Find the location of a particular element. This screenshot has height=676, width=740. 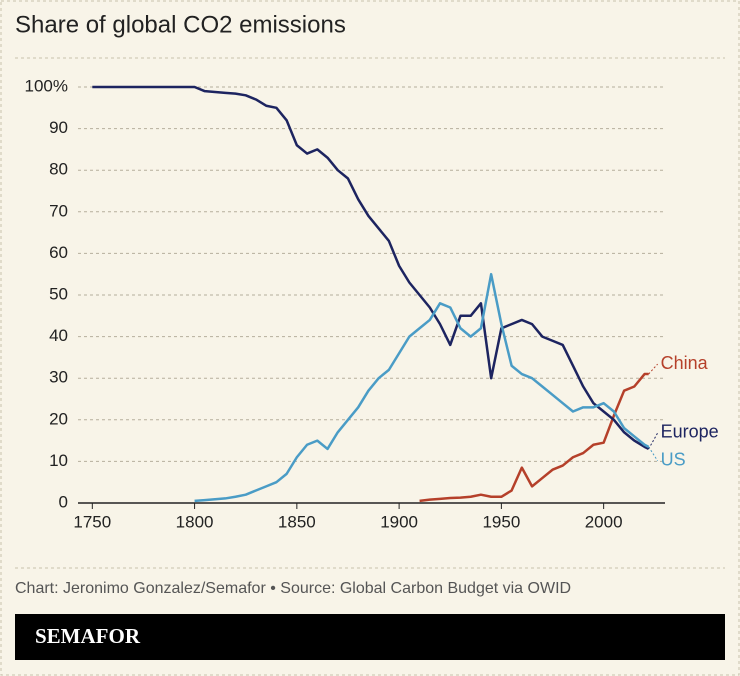

x-tick-label: 1900 is located at coordinates (399, 521).